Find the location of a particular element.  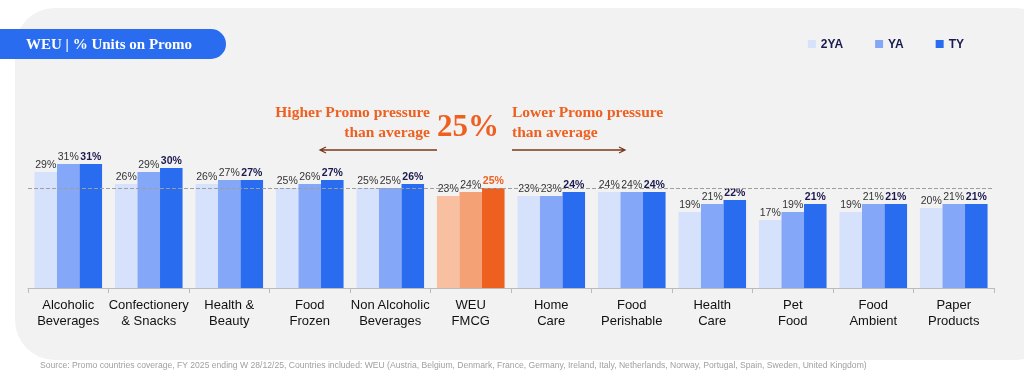

x-tick-label: Non Alcoholic Beverages is located at coordinates (390, 312).